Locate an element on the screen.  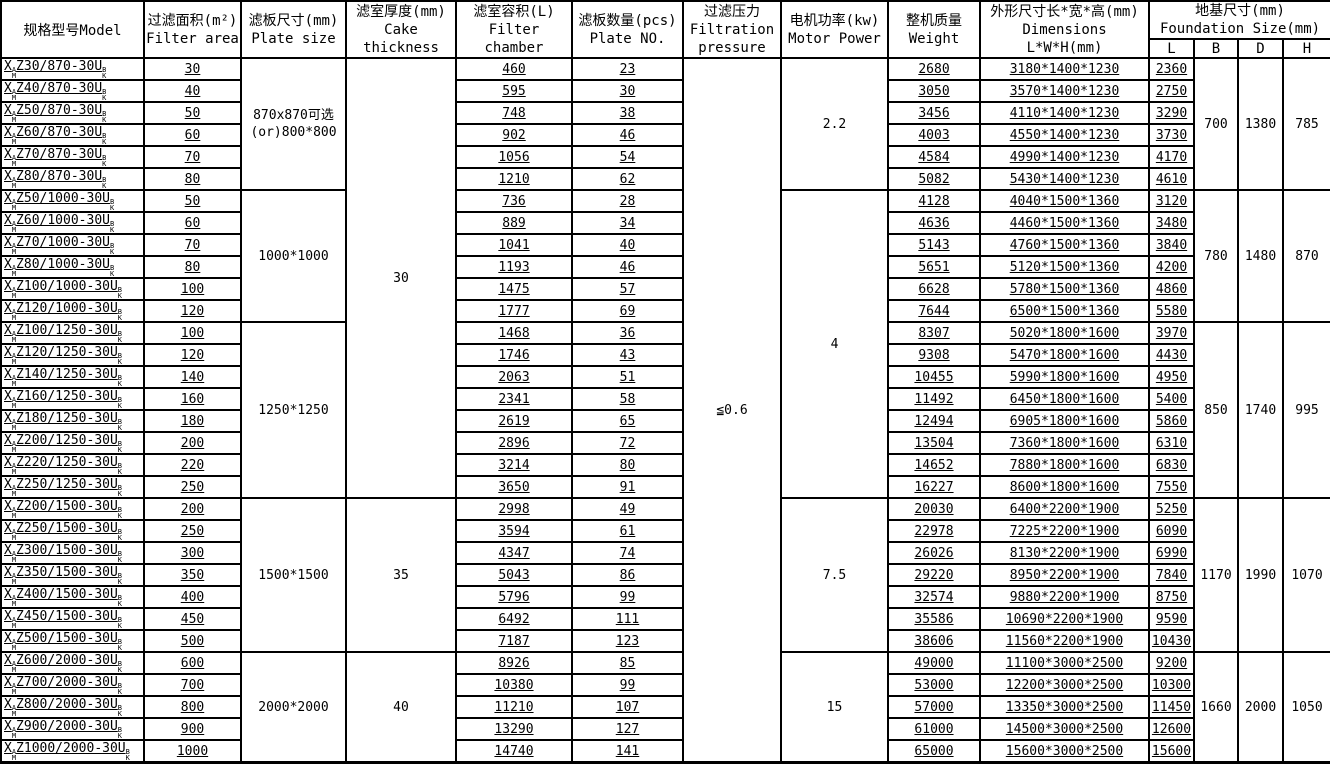
model-cell: X A M Z120/1000-30U B K is located at coordinates (72, 311).